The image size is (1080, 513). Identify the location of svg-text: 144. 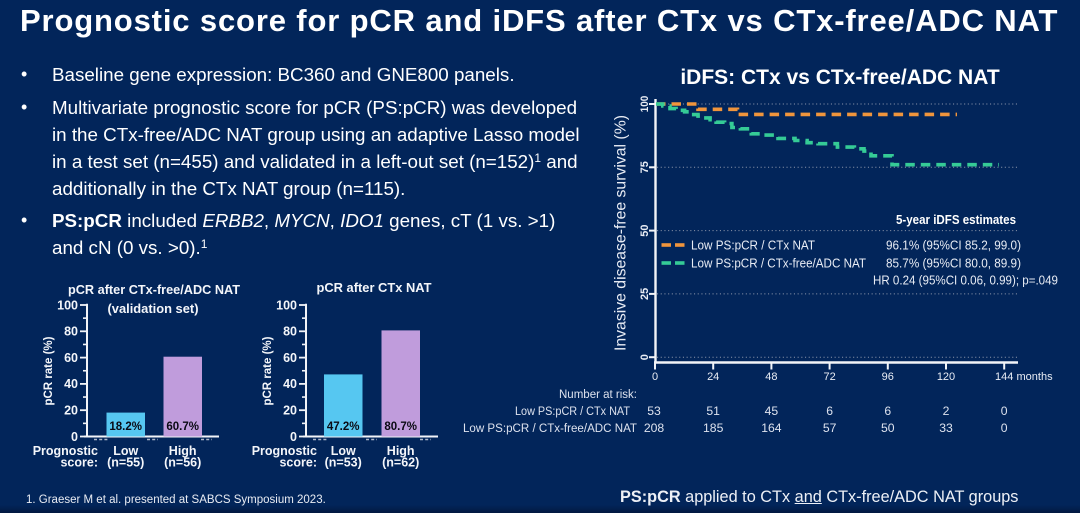
(1004, 377).